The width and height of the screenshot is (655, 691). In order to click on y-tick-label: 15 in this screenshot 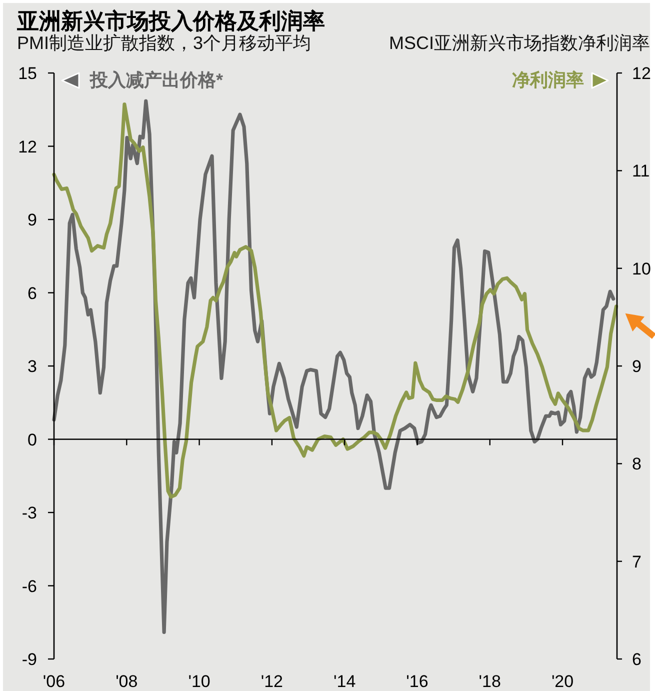, I will do `click(27, 73)`.